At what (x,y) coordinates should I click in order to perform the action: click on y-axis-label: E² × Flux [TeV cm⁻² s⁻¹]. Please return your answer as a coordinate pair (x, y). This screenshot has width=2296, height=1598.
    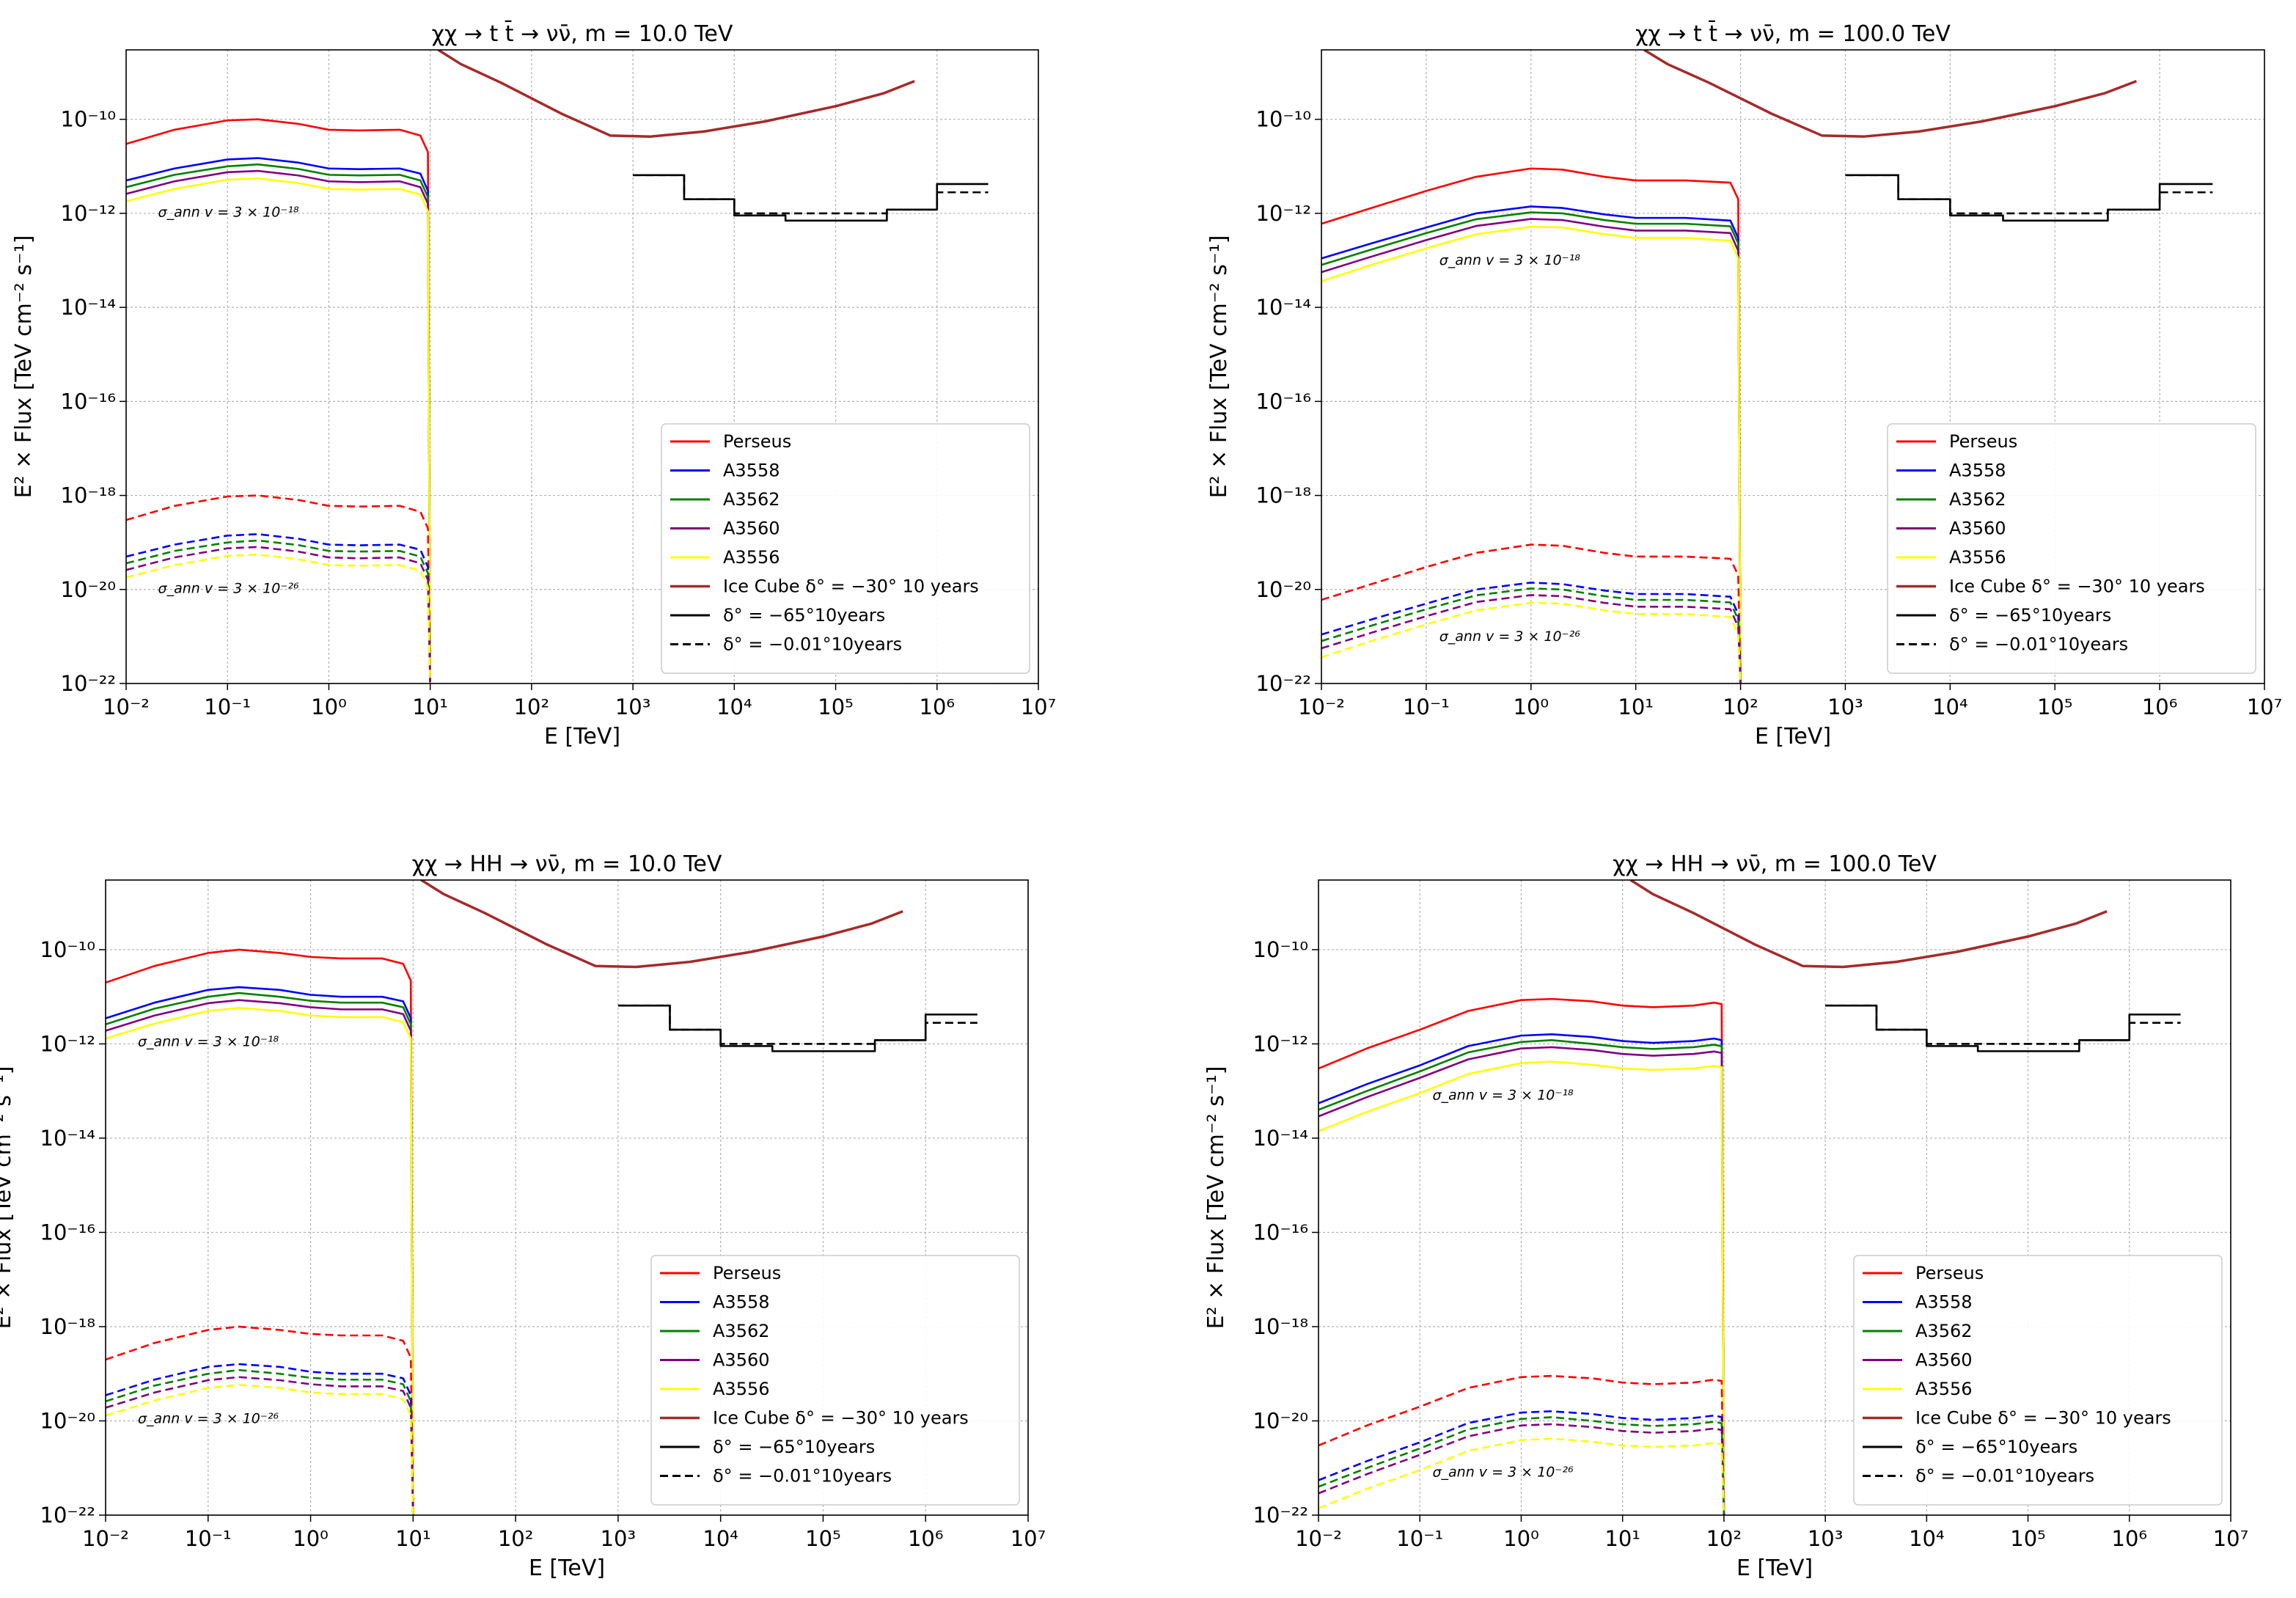
    Looking at the image, I should click on (24, 367).